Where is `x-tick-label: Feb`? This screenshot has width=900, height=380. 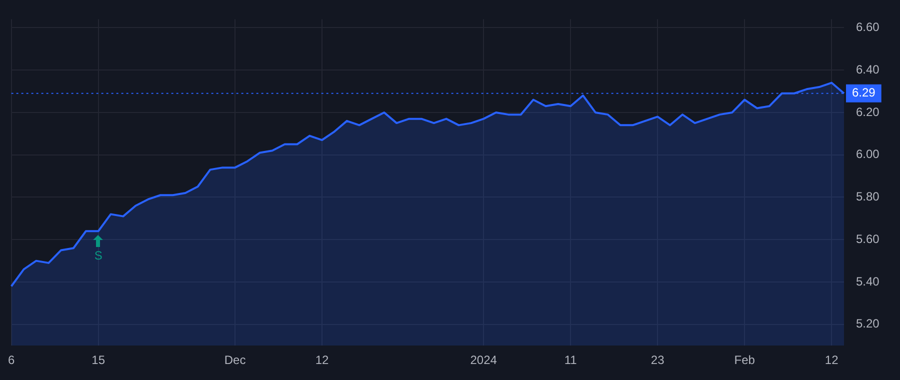
x-tick-label: Feb is located at coordinates (745, 360).